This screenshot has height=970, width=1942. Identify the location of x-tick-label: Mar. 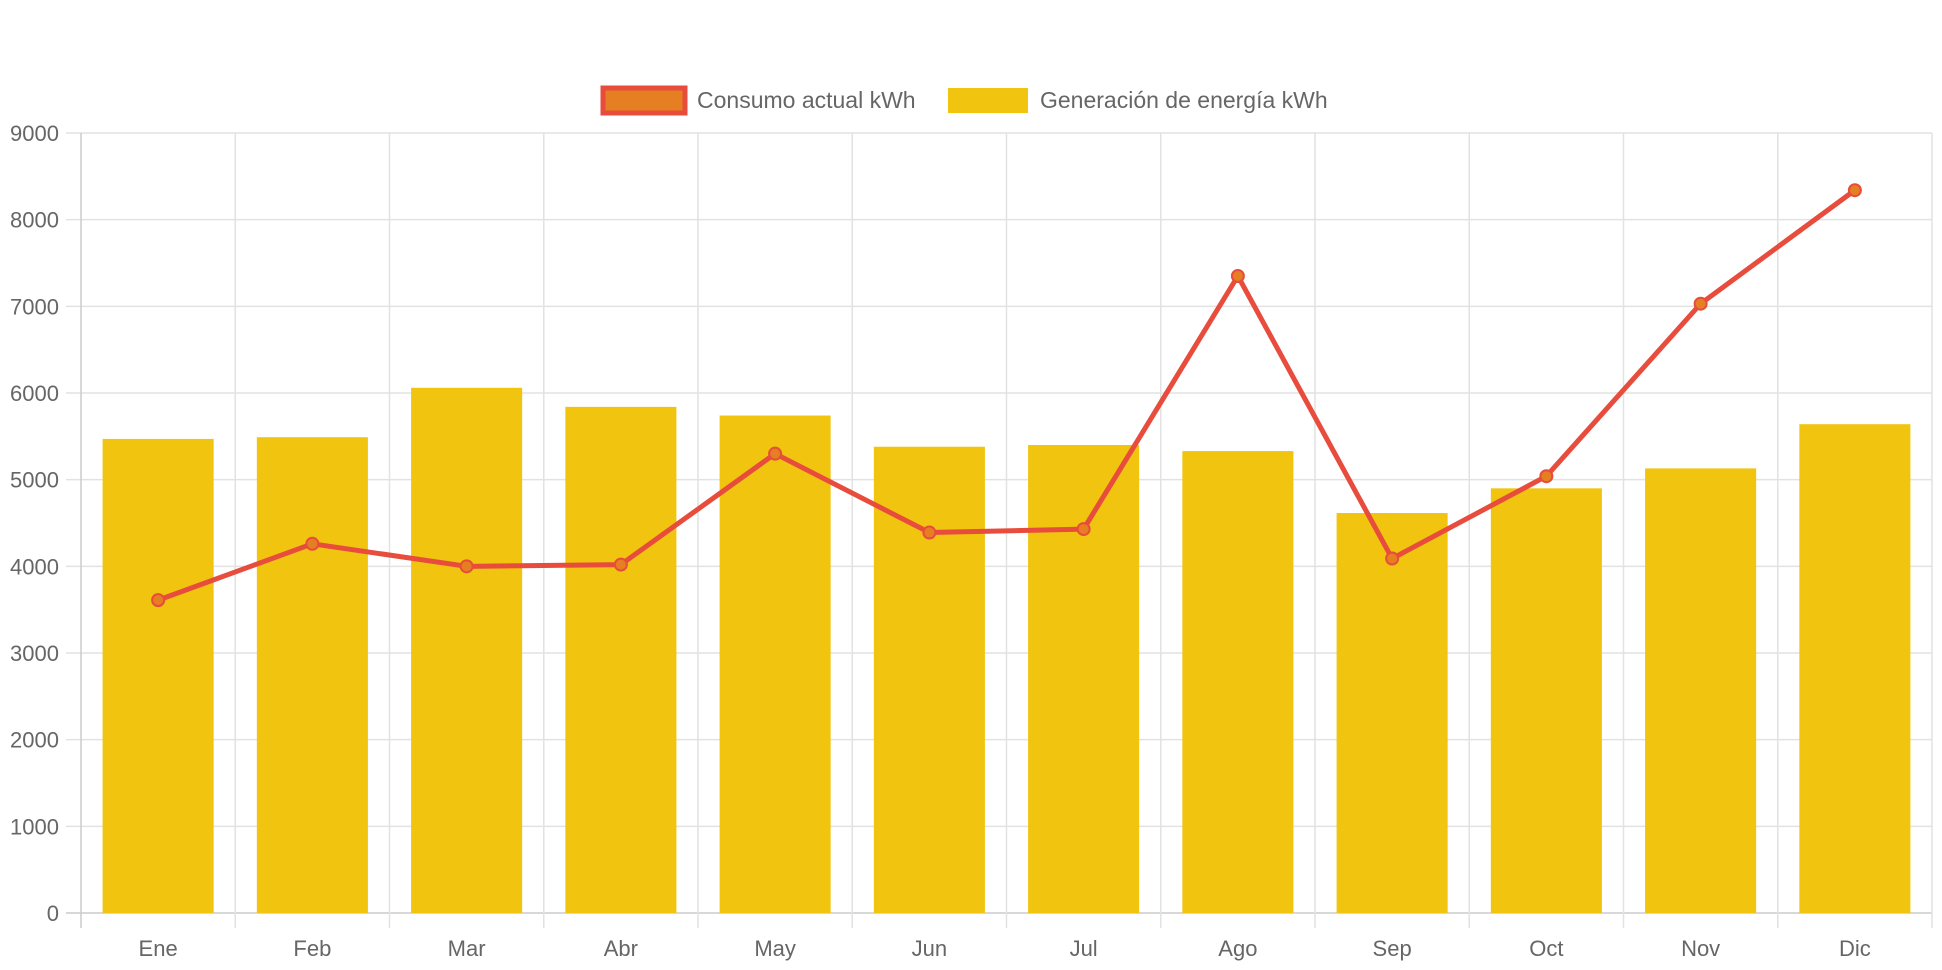
(467, 948).